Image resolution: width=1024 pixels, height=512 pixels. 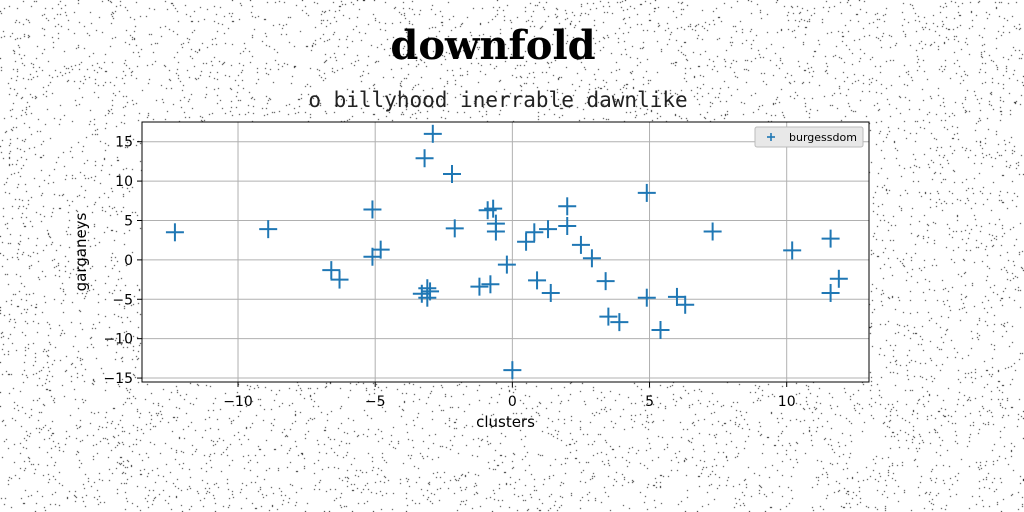 What do you see at coordinates (122, 261) in the screenshot?
I see `y-axis: −15 −10 −5 0 5 10 15` at bounding box center [122, 261].